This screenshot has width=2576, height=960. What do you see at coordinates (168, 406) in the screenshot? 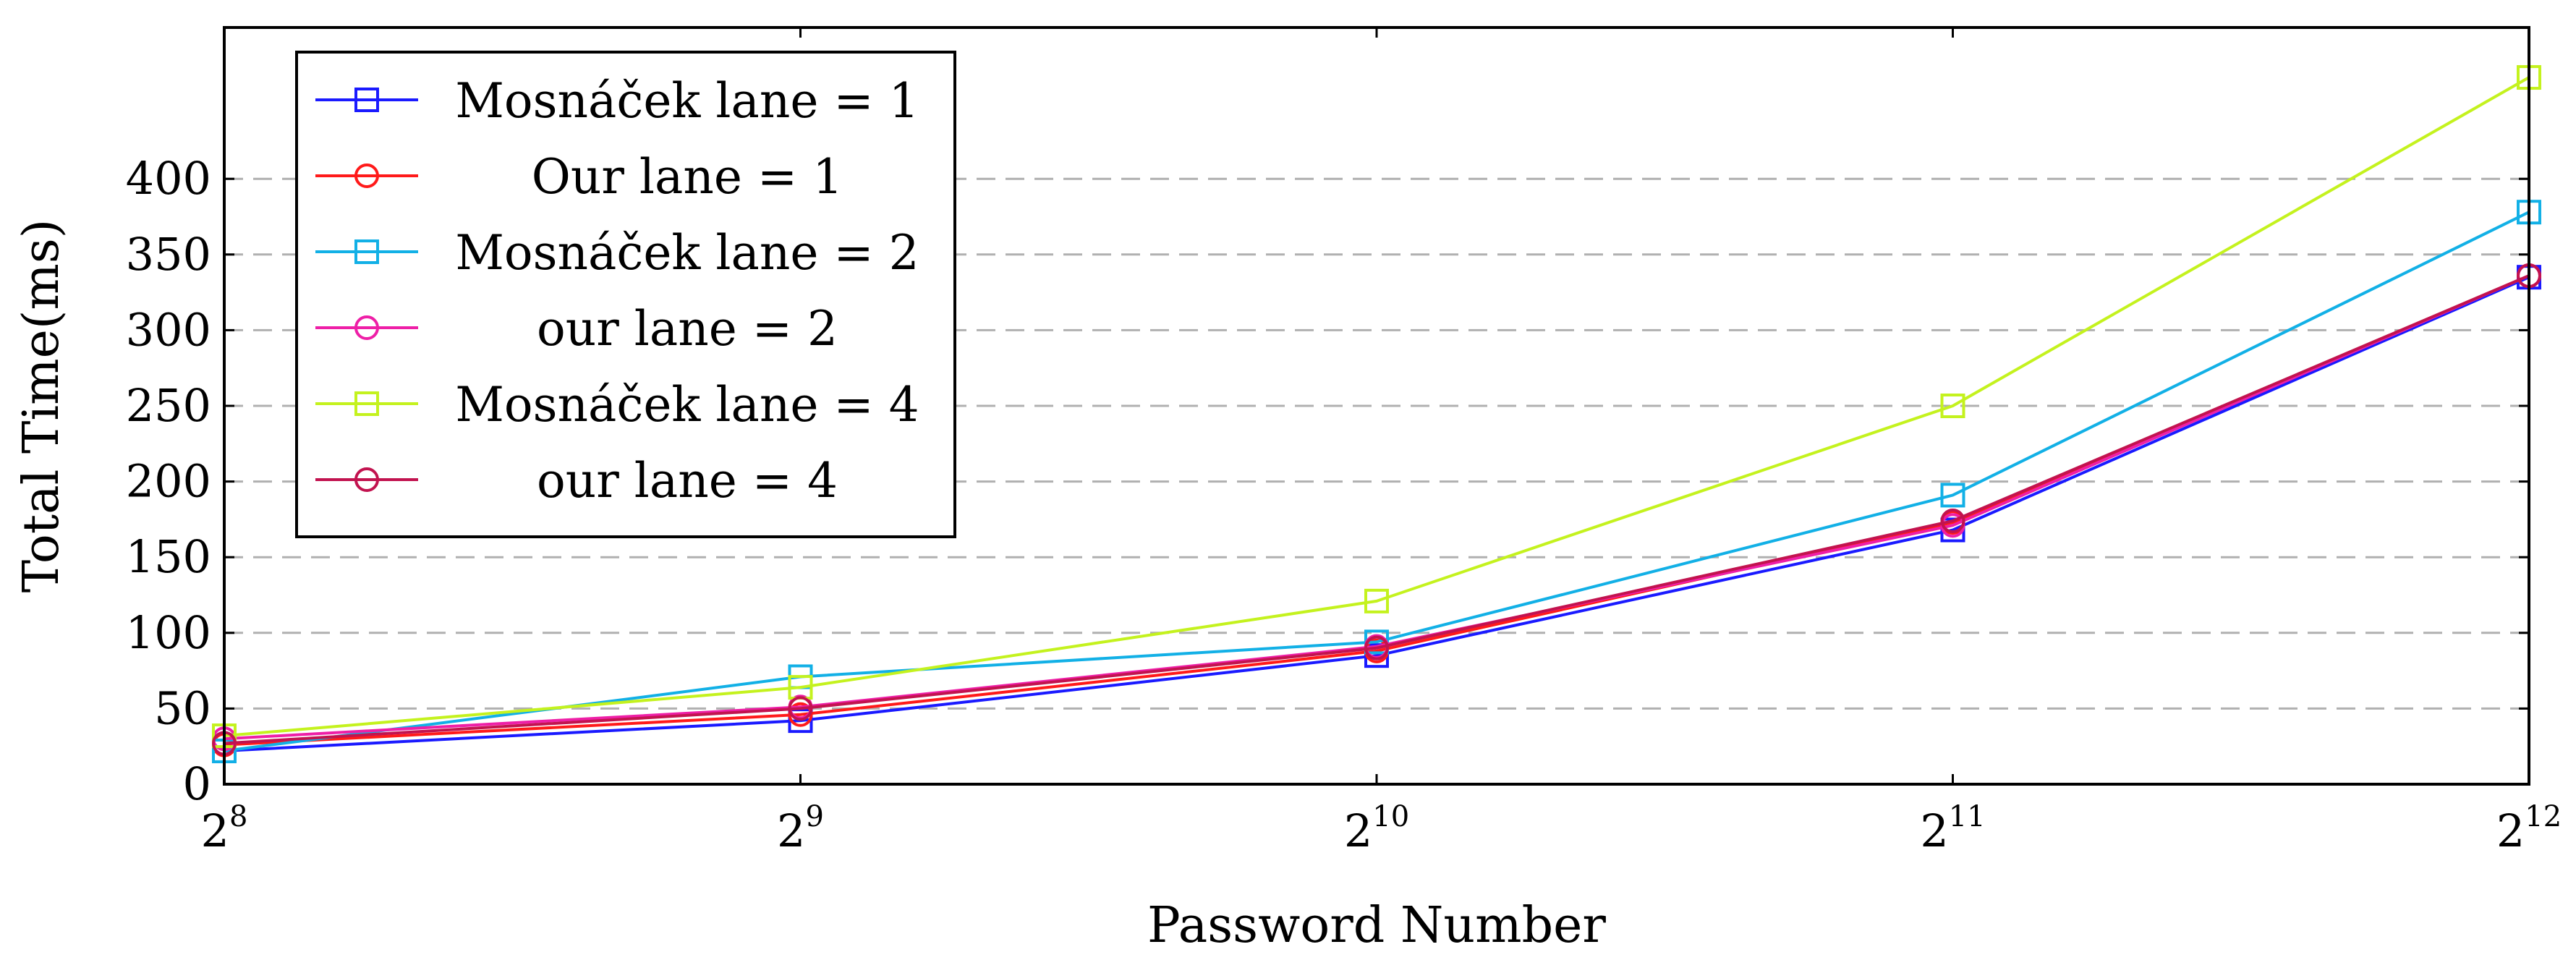
I see `y-tick-label: 250` at bounding box center [168, 406].